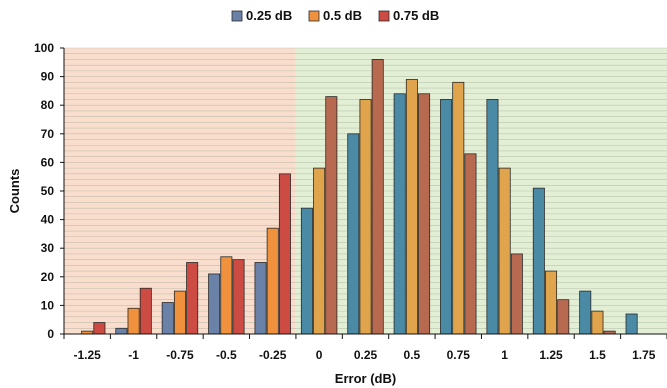 Image resolution: width=667 pixels, height=388 pixels. What do you see at coordinates (365, 378) in the screenshot?
I see `x-axis-title: Error (dB)` at bounding box center [365, 378].